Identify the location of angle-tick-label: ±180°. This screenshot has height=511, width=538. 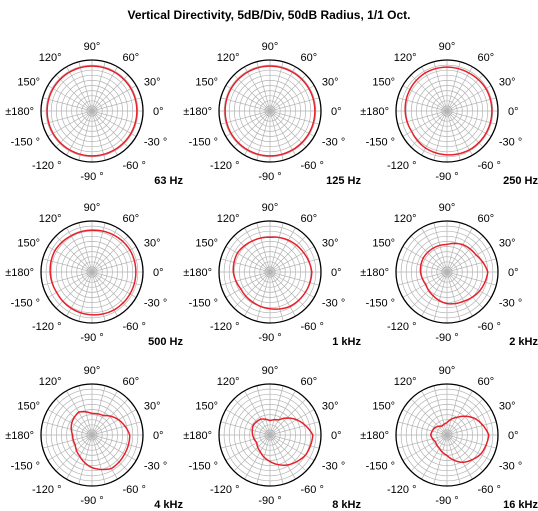
(197, 436).